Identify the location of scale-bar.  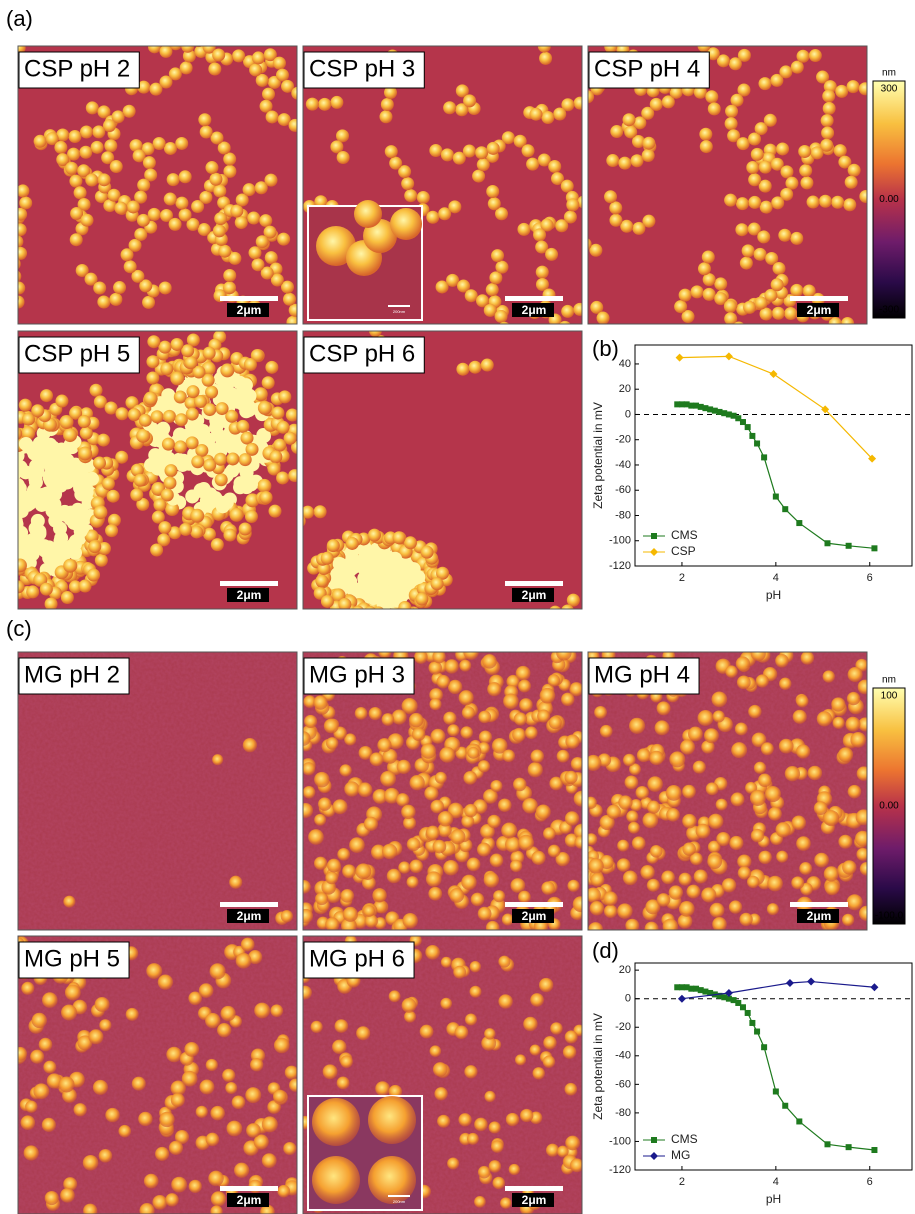
(534, 904).